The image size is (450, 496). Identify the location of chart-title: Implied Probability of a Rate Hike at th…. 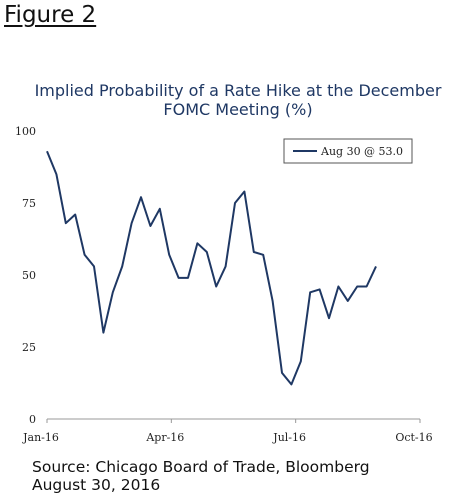
(238, 100).